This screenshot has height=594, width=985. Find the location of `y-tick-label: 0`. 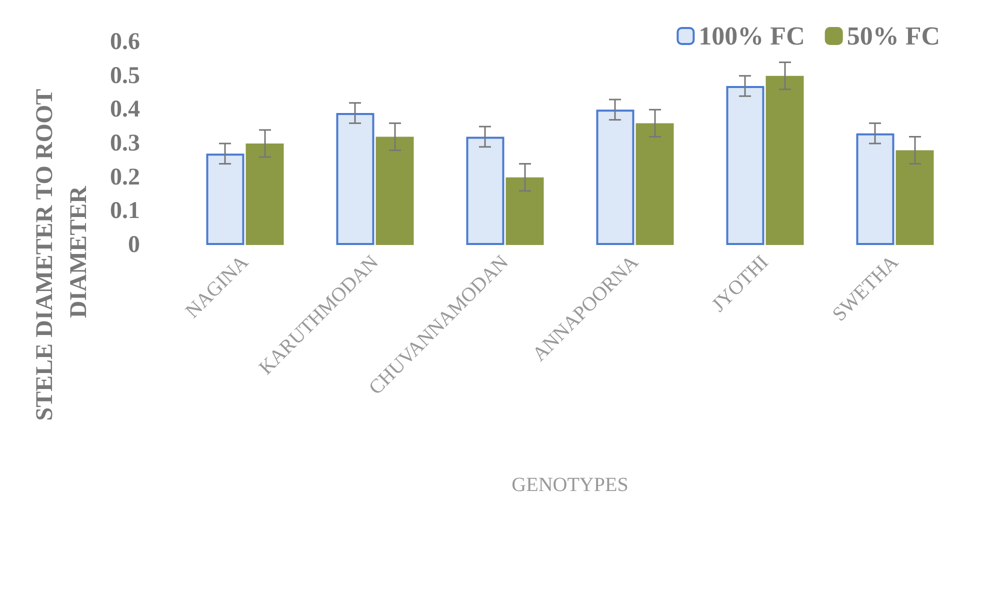

y-tick-label: 0 is located at coordinates (134, 245).